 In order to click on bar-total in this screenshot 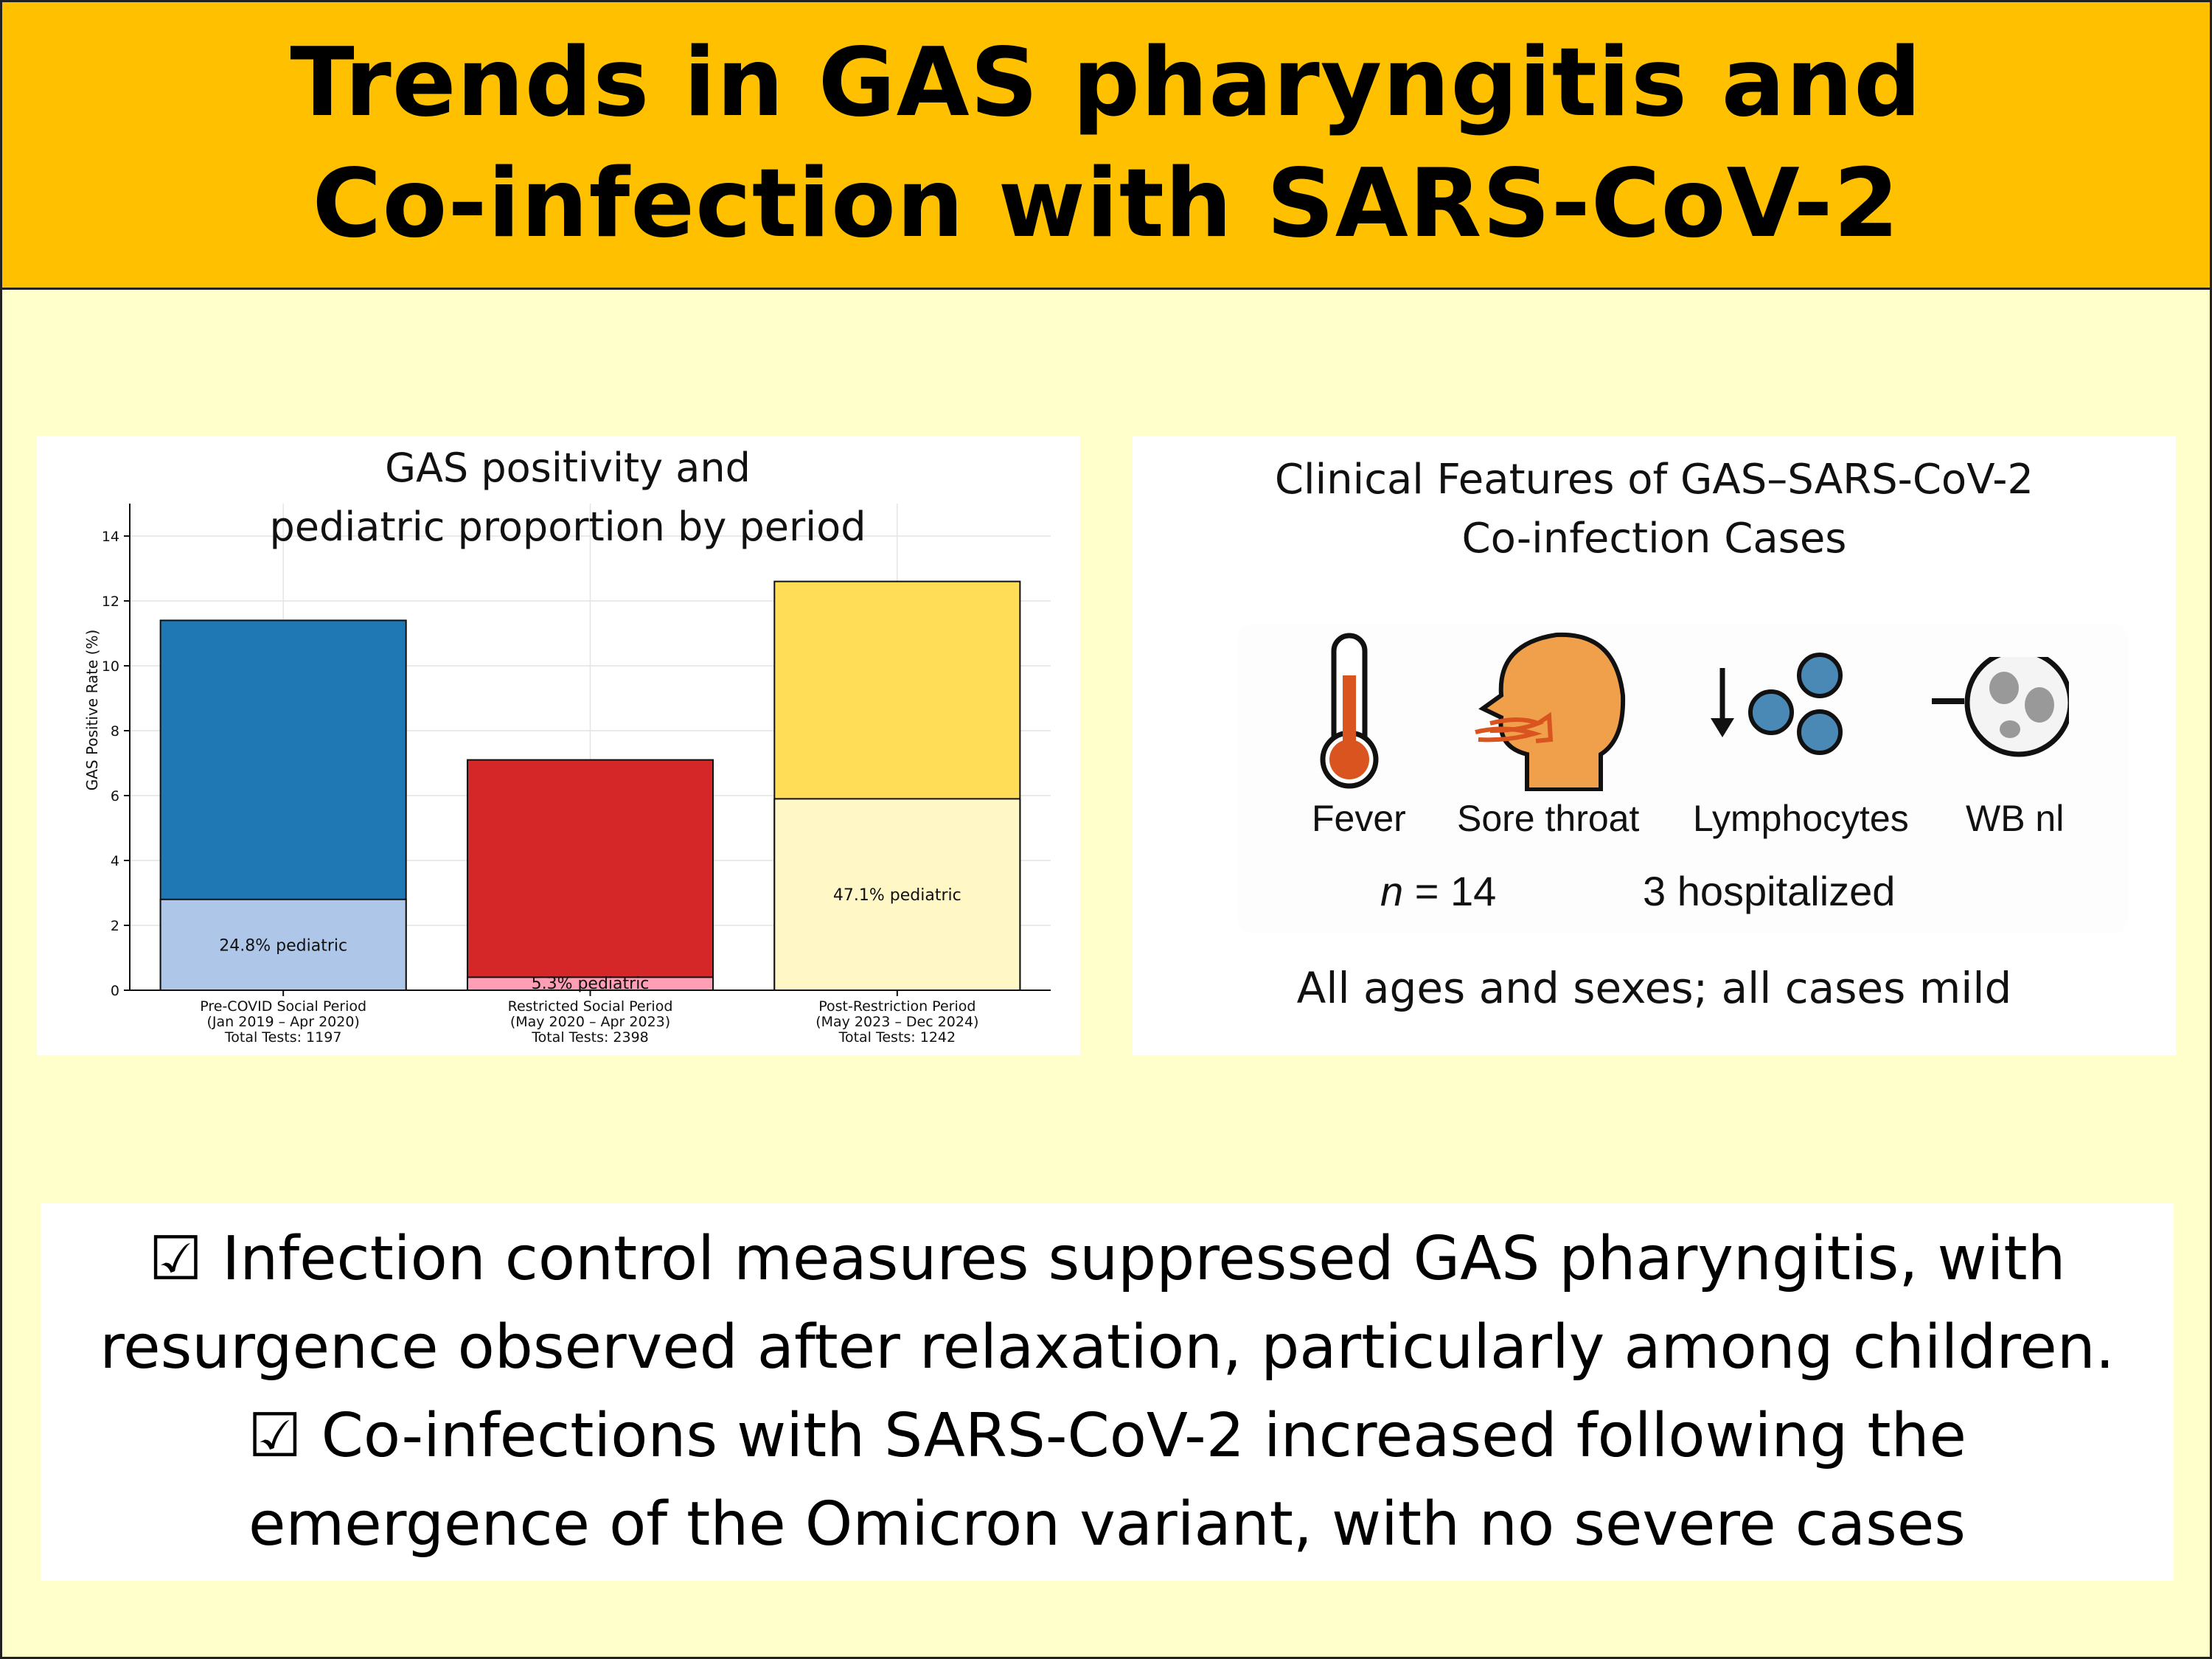, I will do `click(590, 875)`.